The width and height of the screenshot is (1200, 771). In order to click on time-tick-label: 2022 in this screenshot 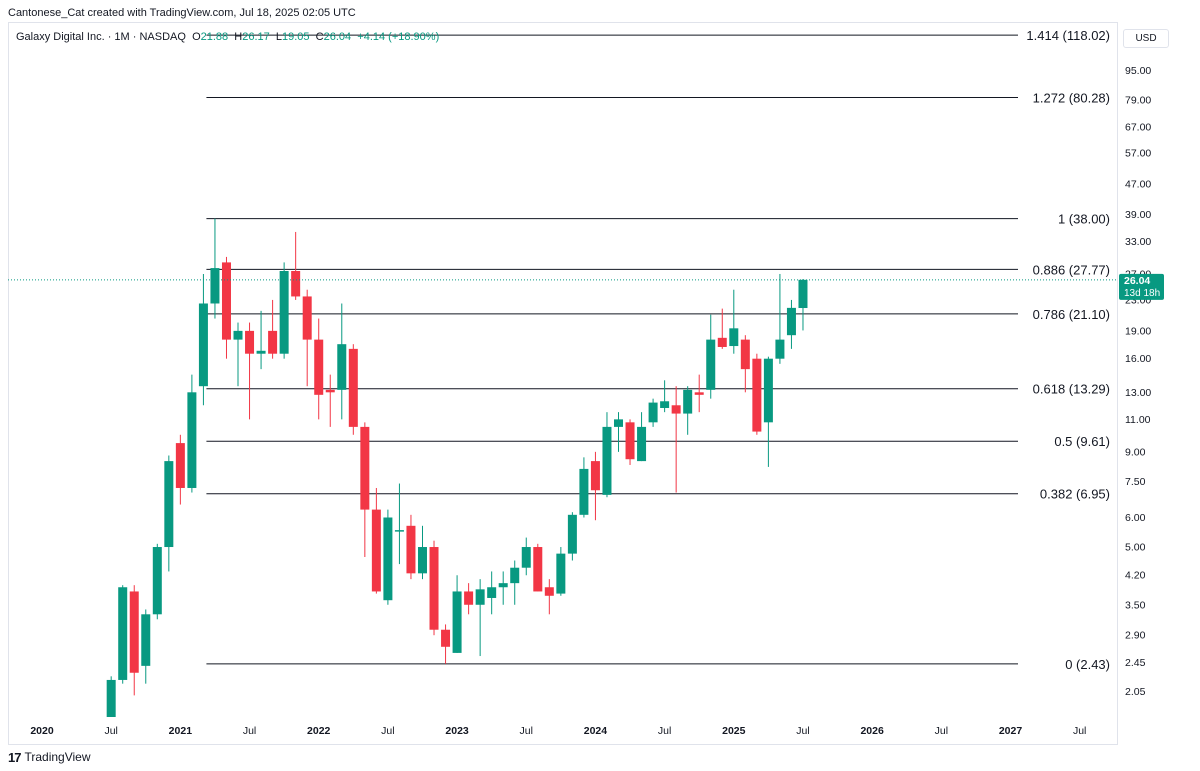, I will do `click(319, 731)`.